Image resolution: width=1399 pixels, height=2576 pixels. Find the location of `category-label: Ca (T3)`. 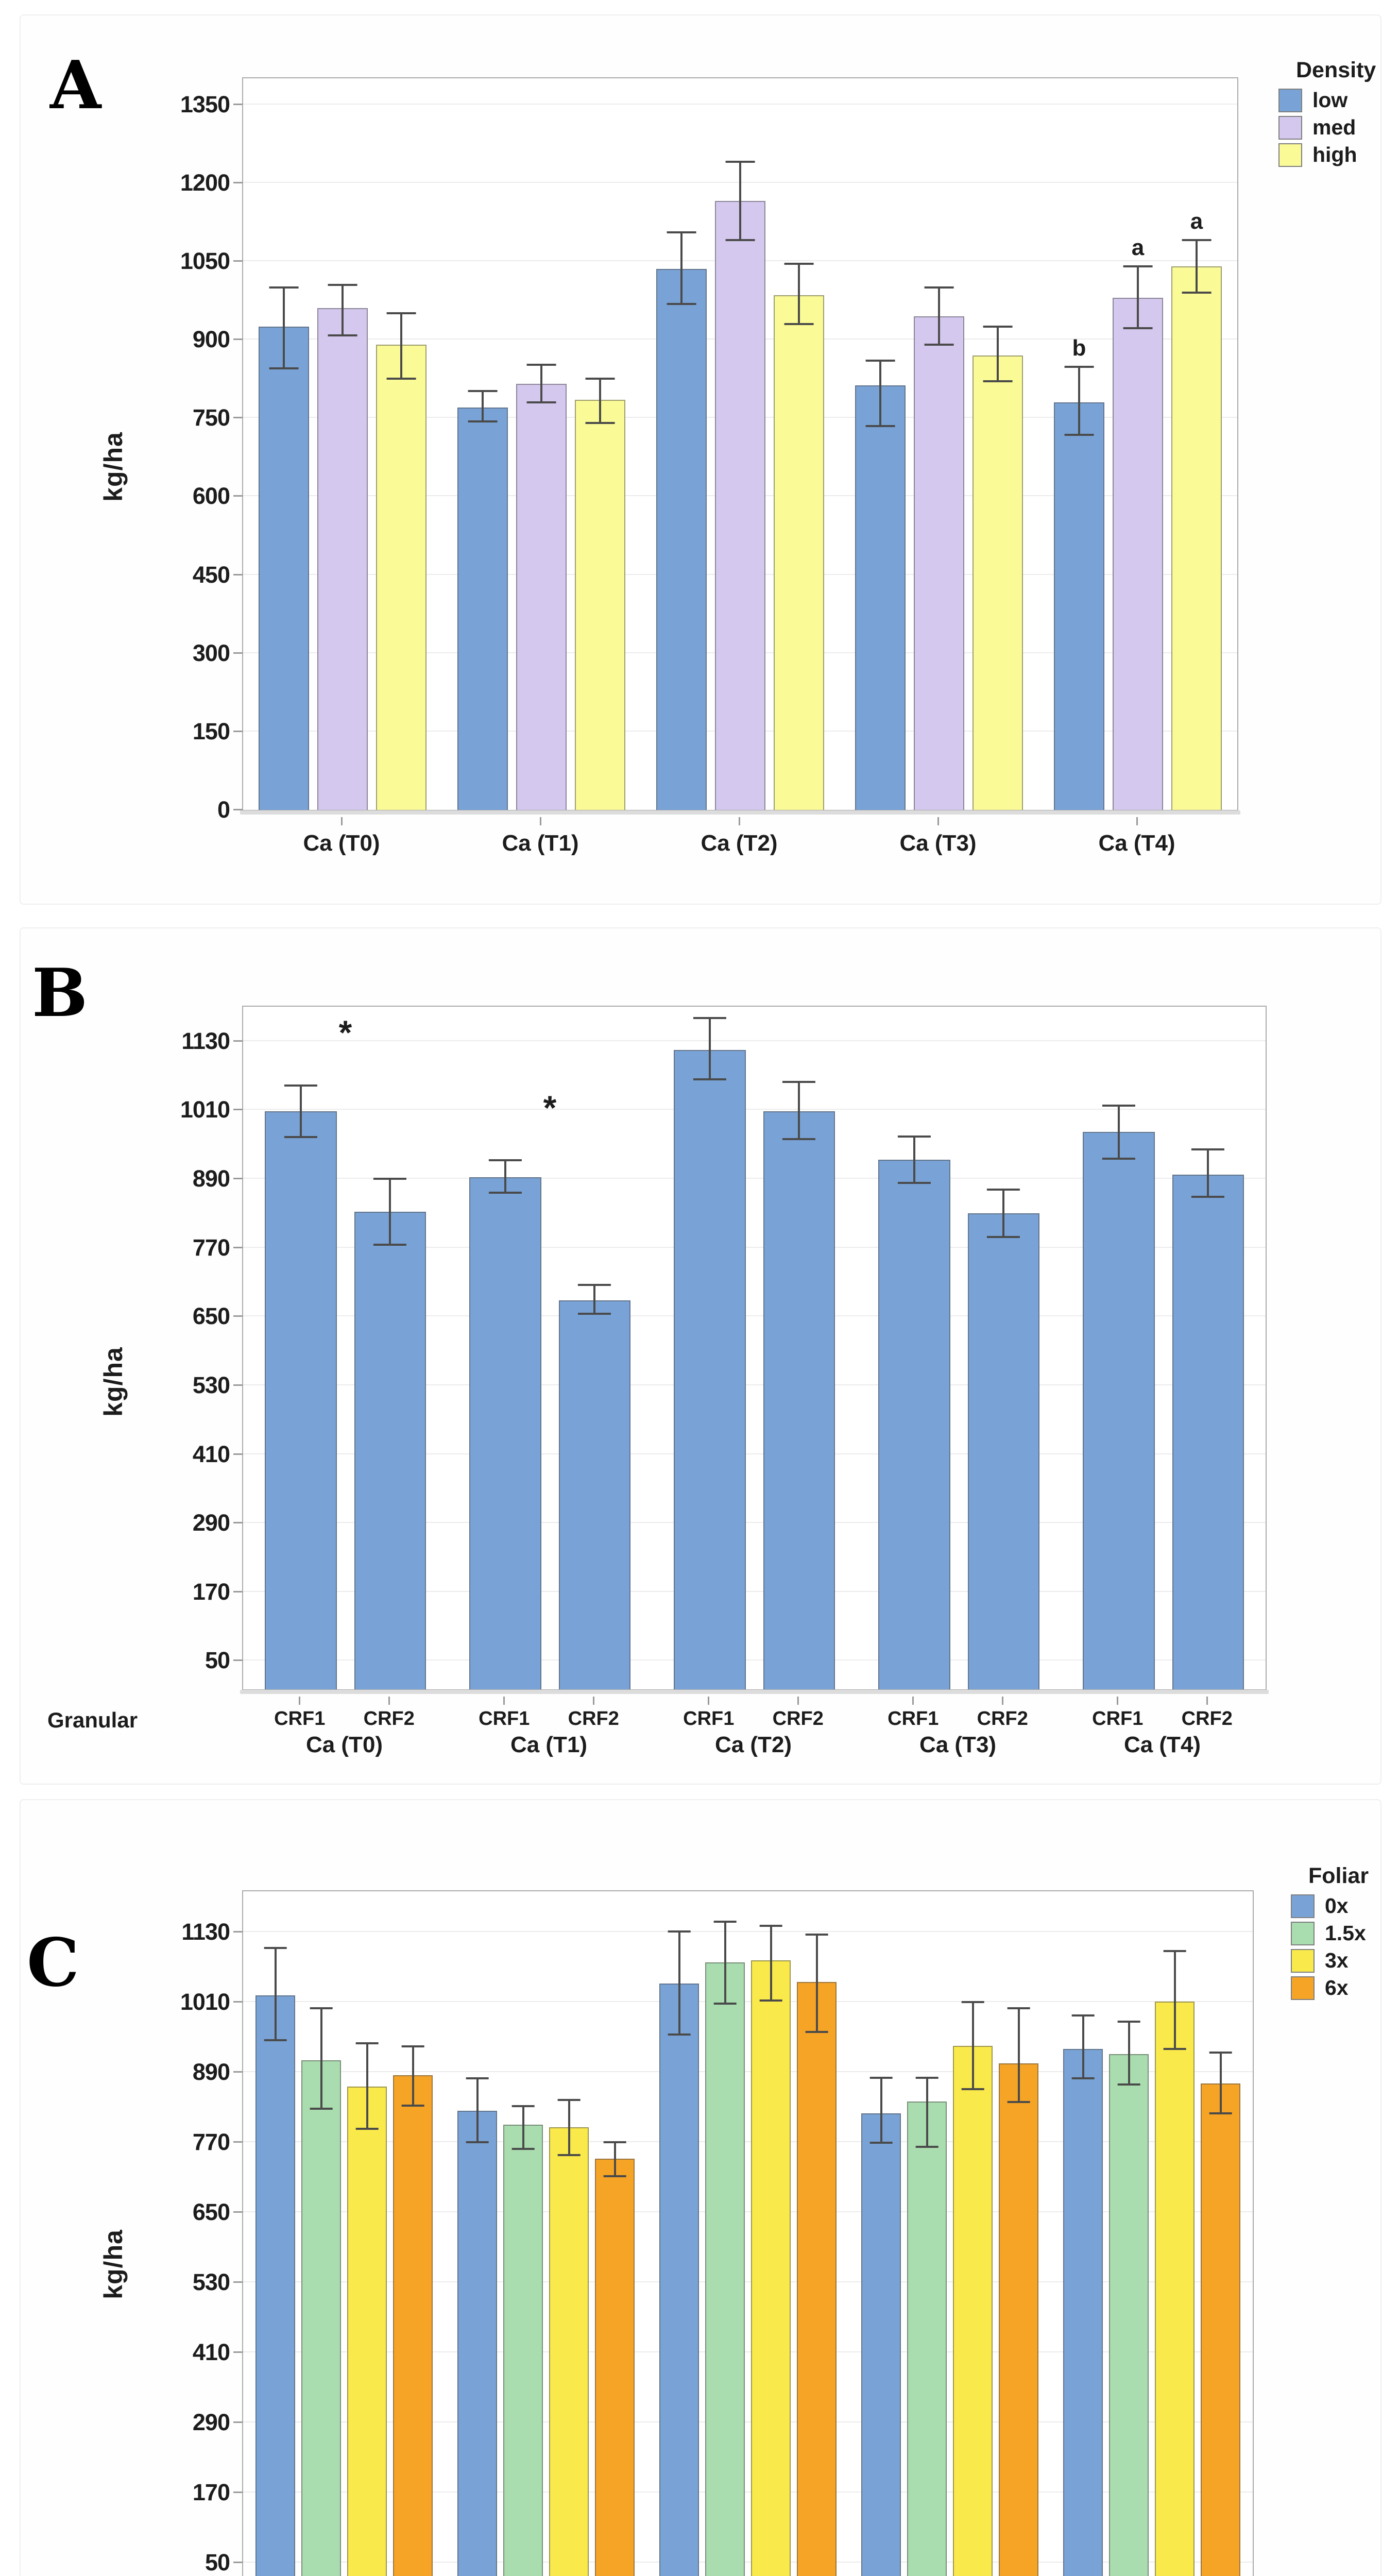

category-label: Ca (T3) is located at coordinates (958, 1745).